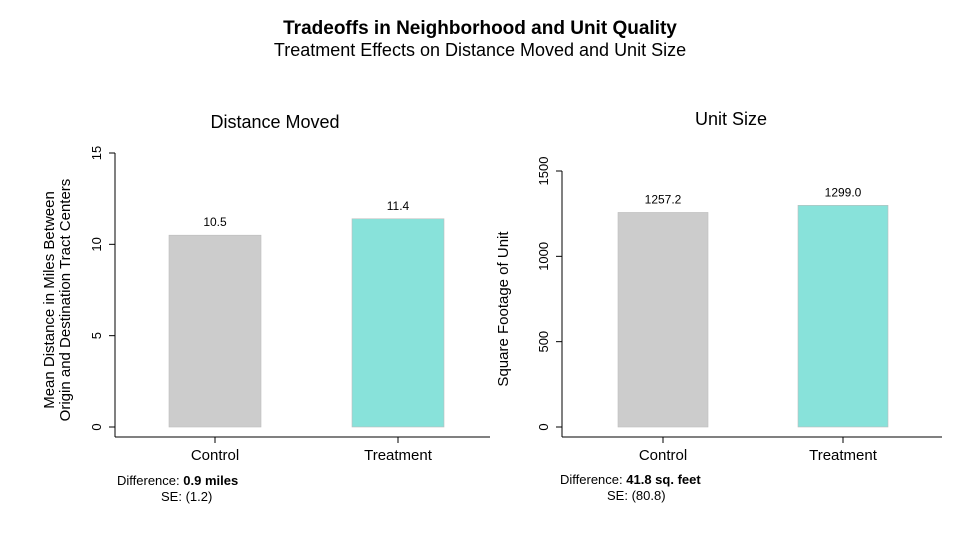  Describe the element at coordinates (398, 323) in the screenshot. I see `left-bar-treatment` at that location.